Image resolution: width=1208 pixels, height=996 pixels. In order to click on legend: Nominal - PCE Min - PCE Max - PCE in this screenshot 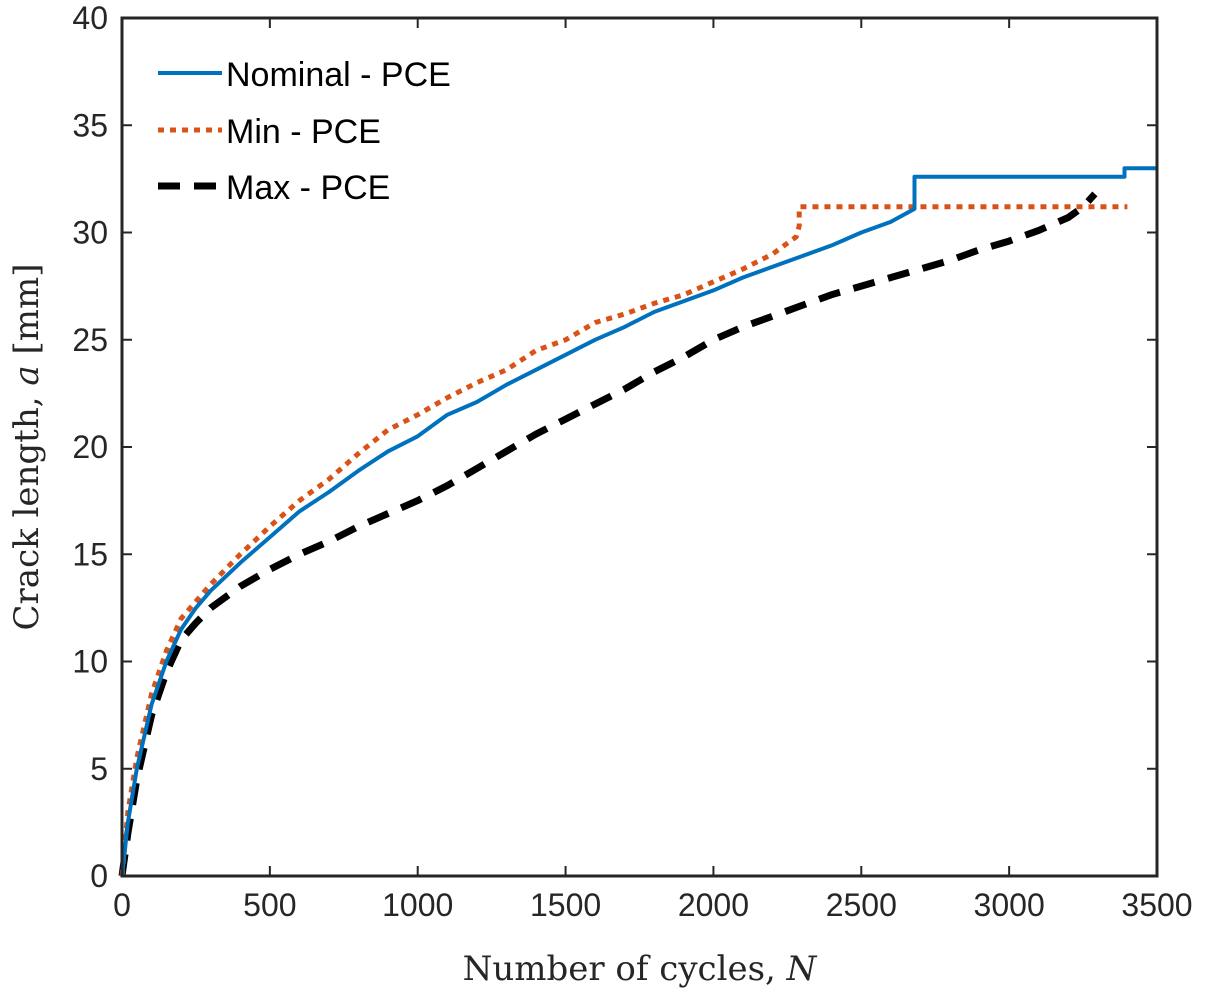, I will do `click(304, 131)`.